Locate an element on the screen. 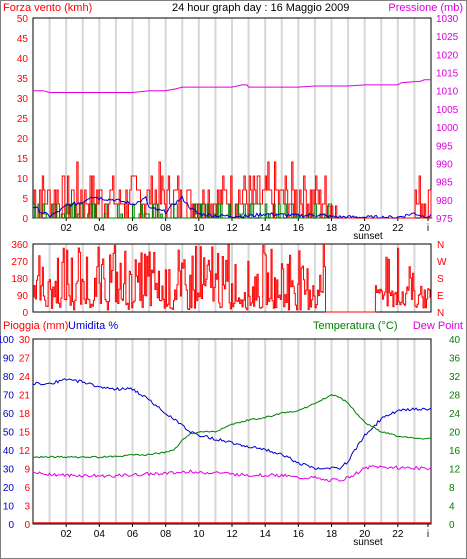 The image size is (467, 559). rain-y-tick-label: 6 is located at coordinates (27, 488).